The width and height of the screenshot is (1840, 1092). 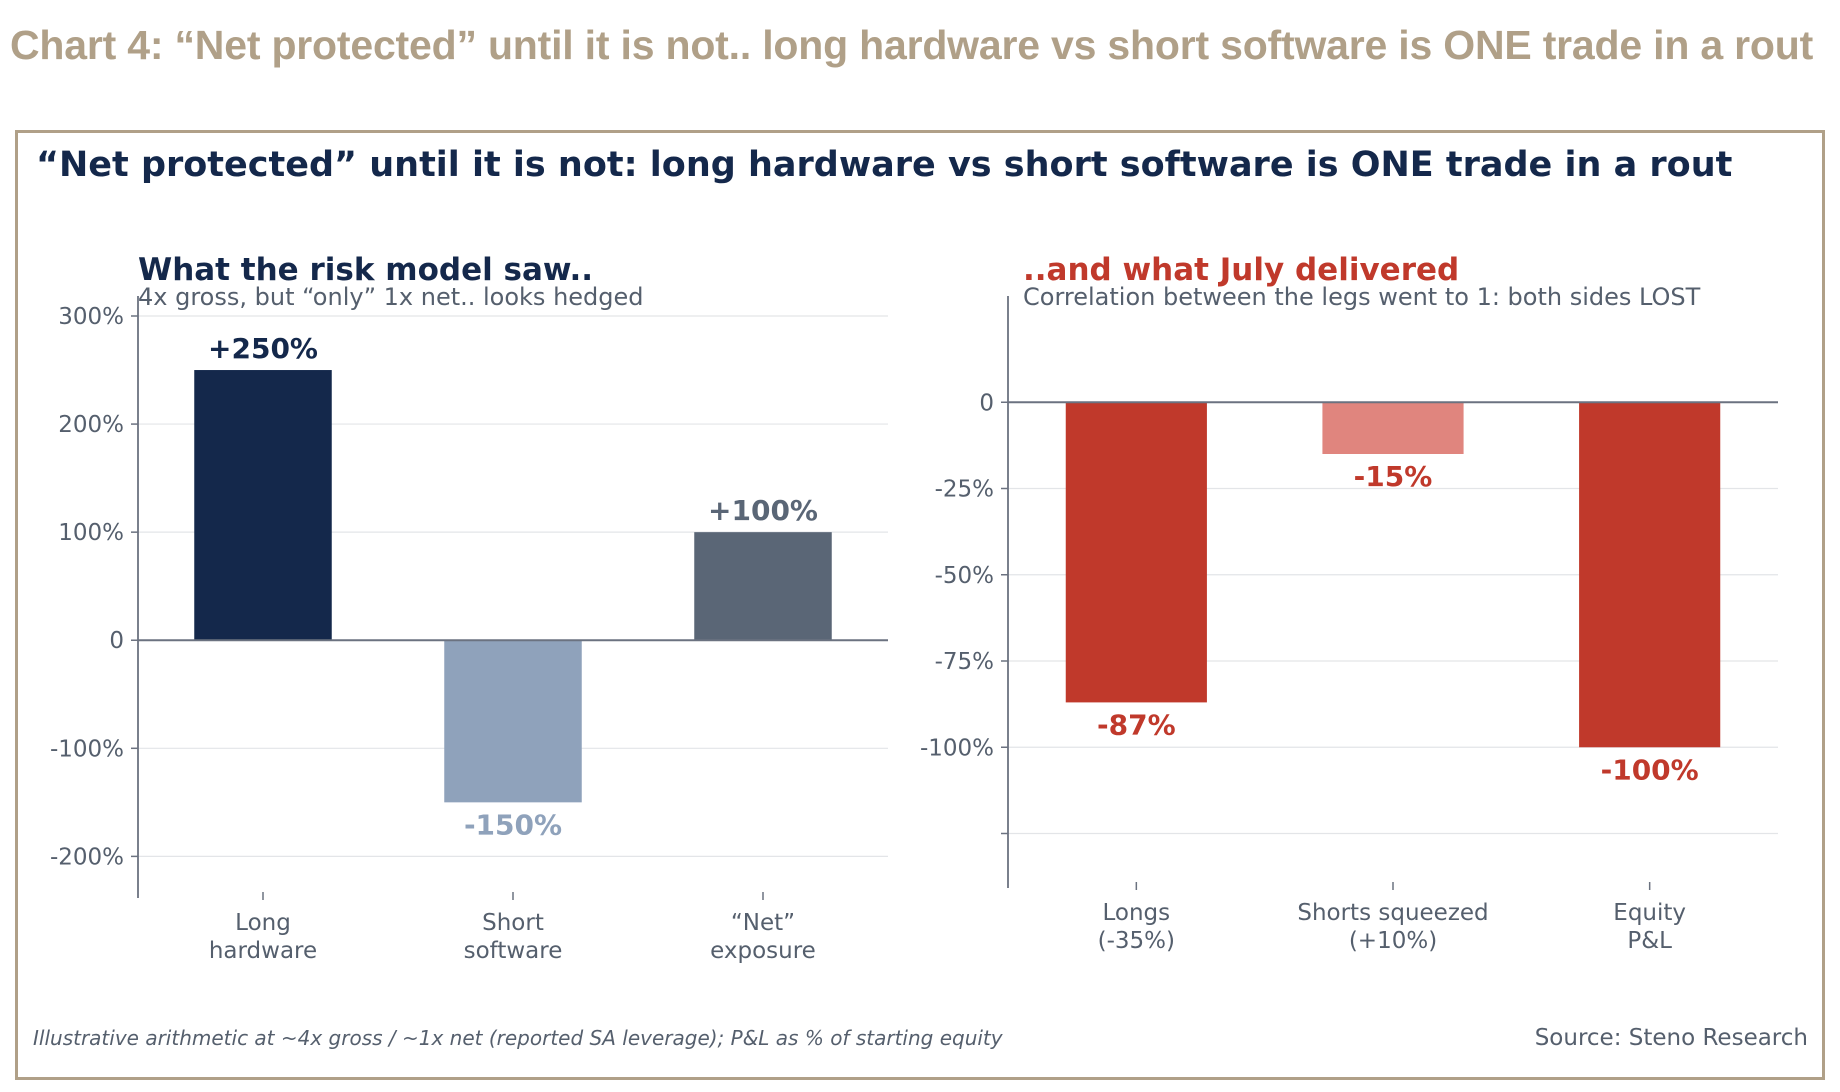 I want to click on left-ytick-label: 100%, so click(x=91, y=533).